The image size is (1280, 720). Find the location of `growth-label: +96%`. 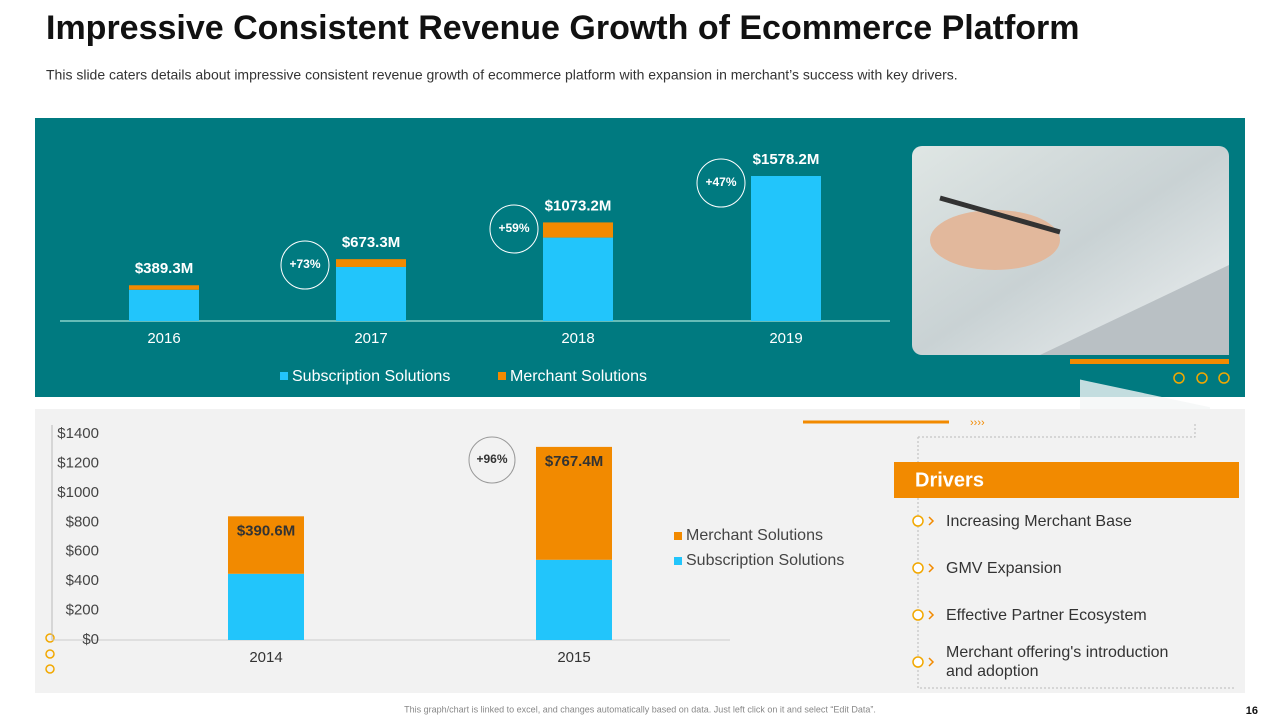

growth-label: +96% is located at coordinates (491, 459).